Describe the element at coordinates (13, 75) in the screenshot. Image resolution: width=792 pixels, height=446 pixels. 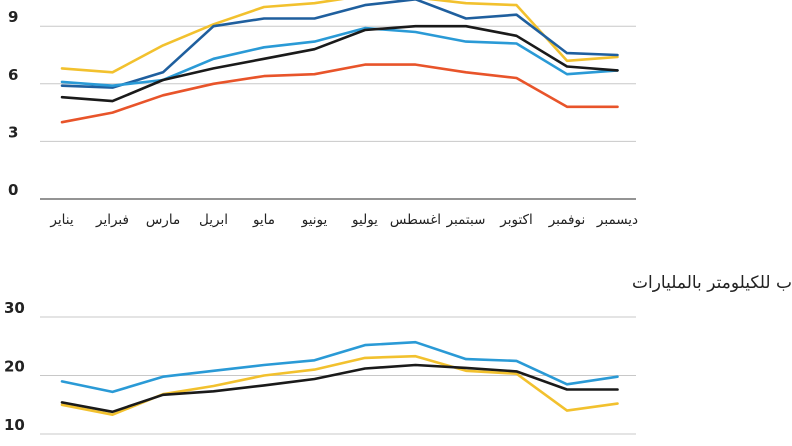
I see `y-tick-label: 6` at that location.